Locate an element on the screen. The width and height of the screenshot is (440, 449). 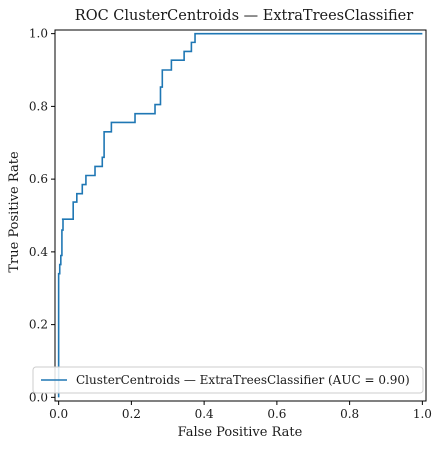
y-axis-label: True Positive Rate is located at coordinates (14, 212).